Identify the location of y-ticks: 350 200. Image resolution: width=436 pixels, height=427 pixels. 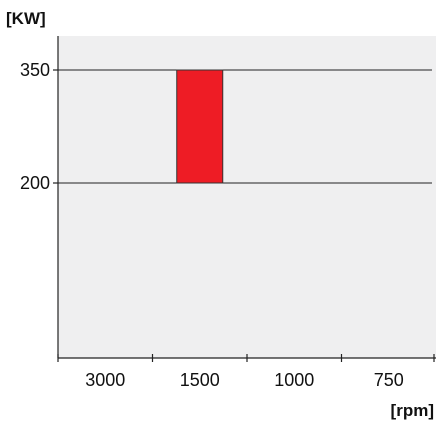
(39, 126).